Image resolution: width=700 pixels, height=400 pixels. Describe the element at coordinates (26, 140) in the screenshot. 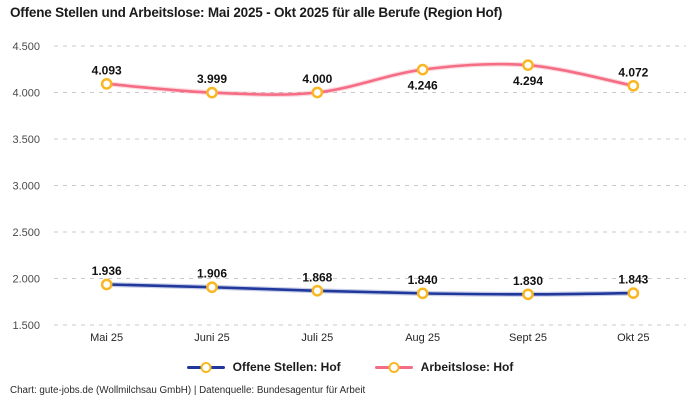

I see `y-tick-label: 3.500` at that location.